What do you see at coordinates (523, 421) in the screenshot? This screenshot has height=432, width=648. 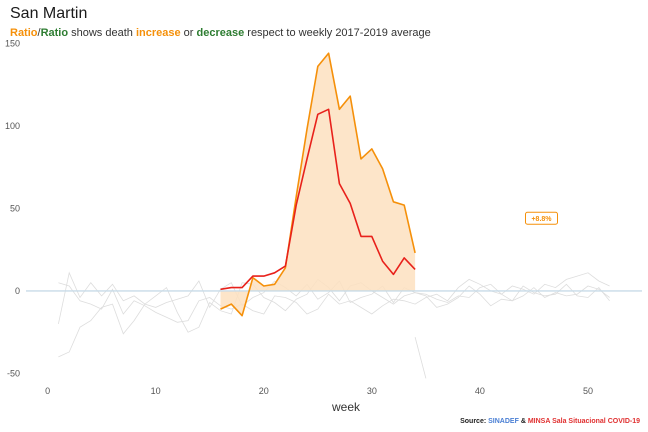 I see `source-amp: &` at bounding box center [523, 421].